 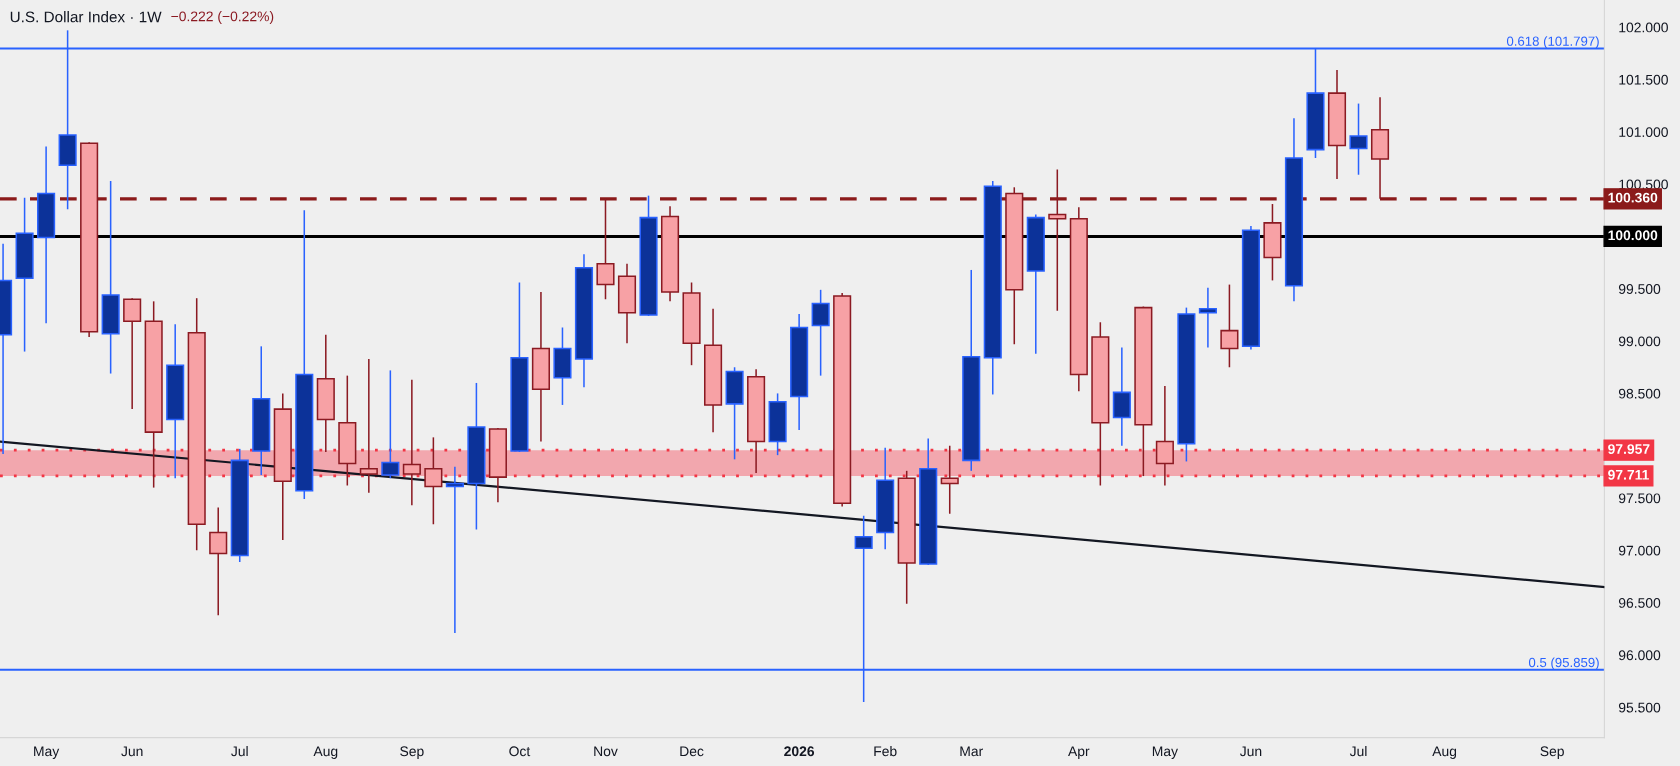 What do you see at coordinates (1633, 197) in the screenshot?
I see `ref-line-label: 100.360` at bounding box center [1633, 197].